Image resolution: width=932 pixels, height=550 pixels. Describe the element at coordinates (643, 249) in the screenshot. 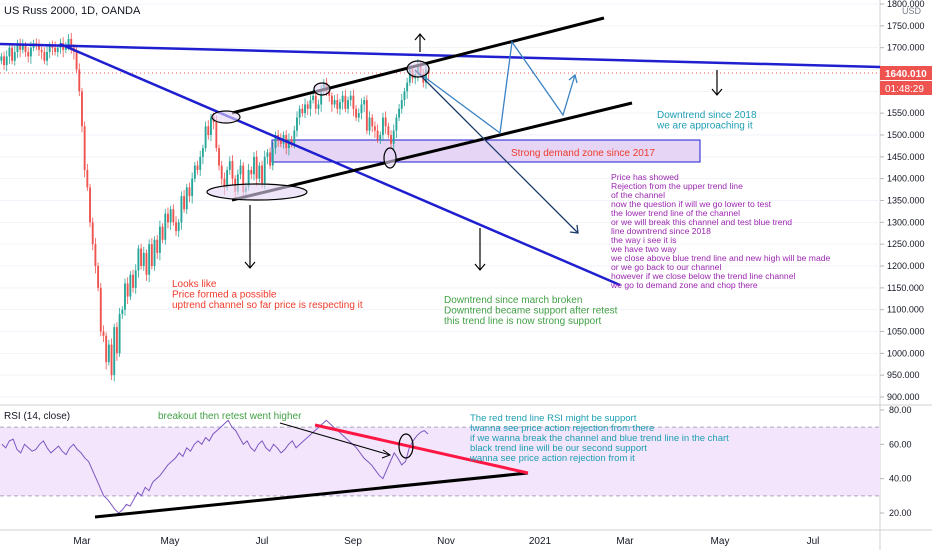

I see `note-line: we have two way` at that location.